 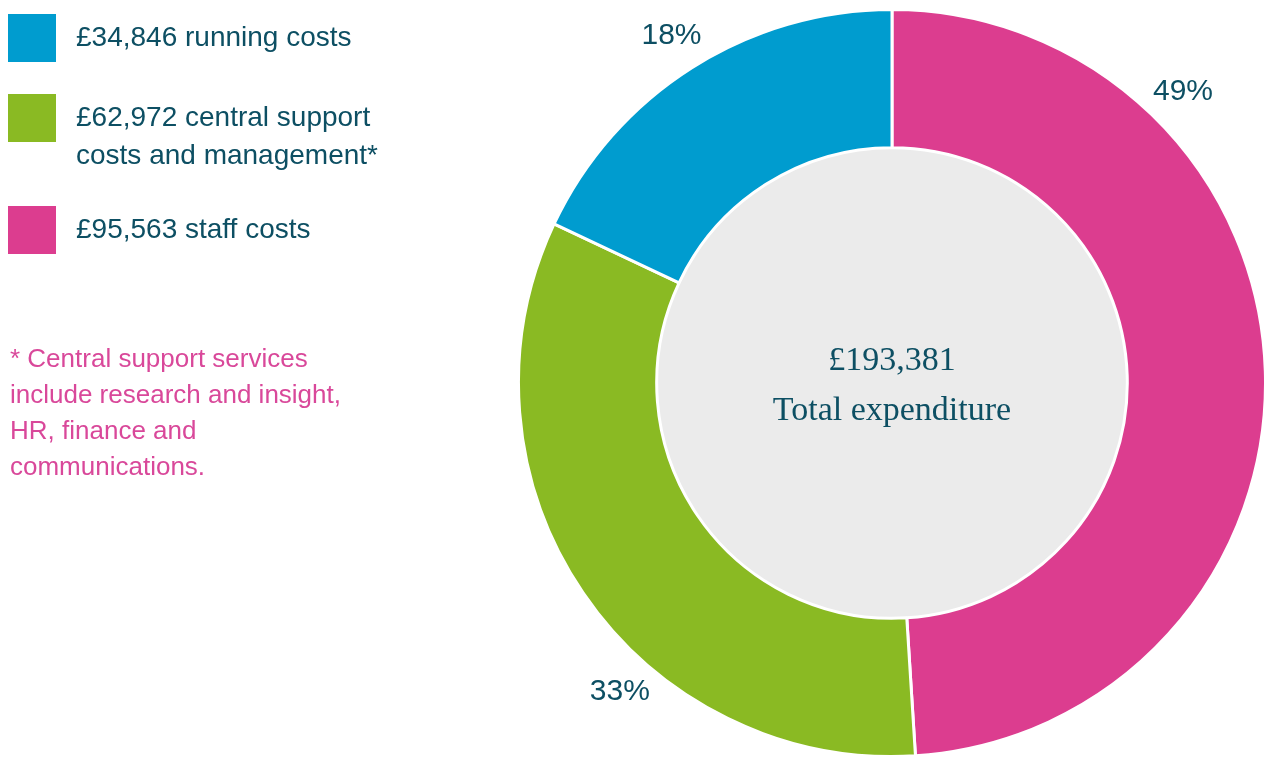 I want to click on text: Total expenditure, so click(x=892, y=408).